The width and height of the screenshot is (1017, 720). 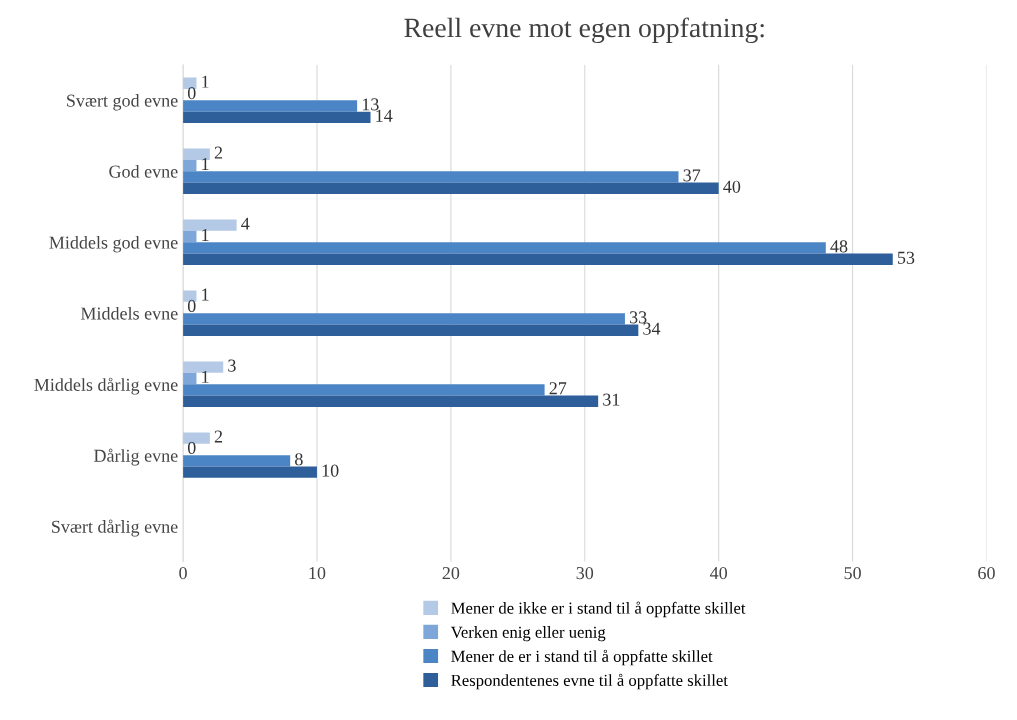 What do you see at coordinates (589, 681) in the screenshot?
I see `legend-label: Respondentenes evne til å oppfatte skillet` at bounding box center [589, 681].